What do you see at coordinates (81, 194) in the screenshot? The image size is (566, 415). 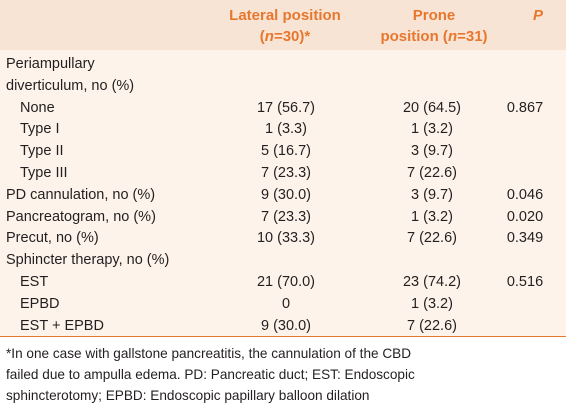 I see `row-label: PD cannulation, no (%)` at bounding box center [81, 194].